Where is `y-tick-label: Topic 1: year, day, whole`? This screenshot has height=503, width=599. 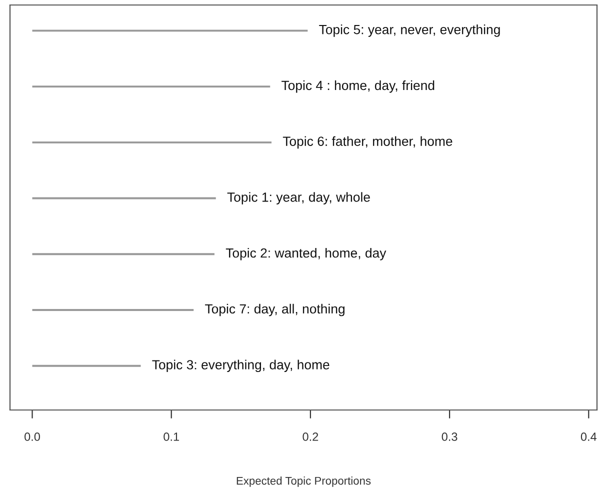
y-tick-label: Topic 1: year, day, whole is located at coordinates (298, 198).